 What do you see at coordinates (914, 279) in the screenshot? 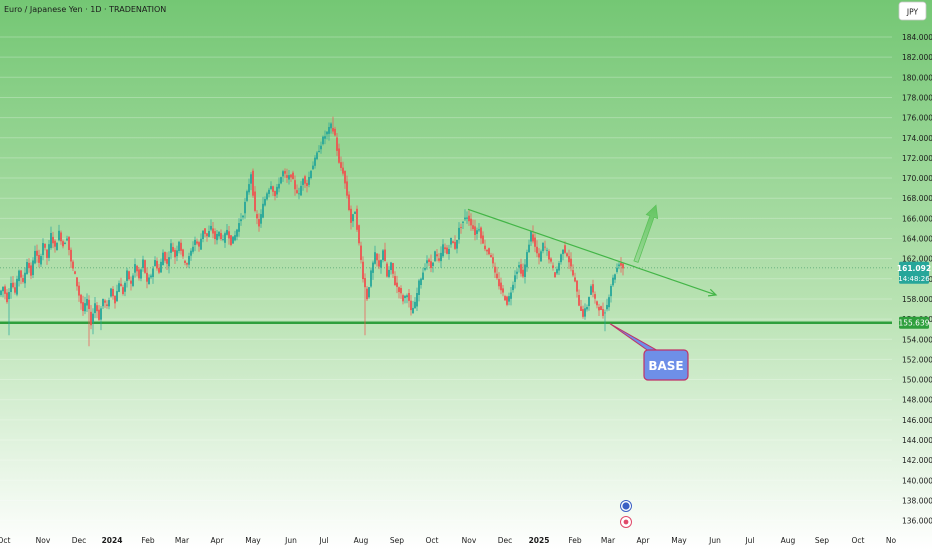
I see `countdown-label: 14:48:26` at bounding box center [914, 279].